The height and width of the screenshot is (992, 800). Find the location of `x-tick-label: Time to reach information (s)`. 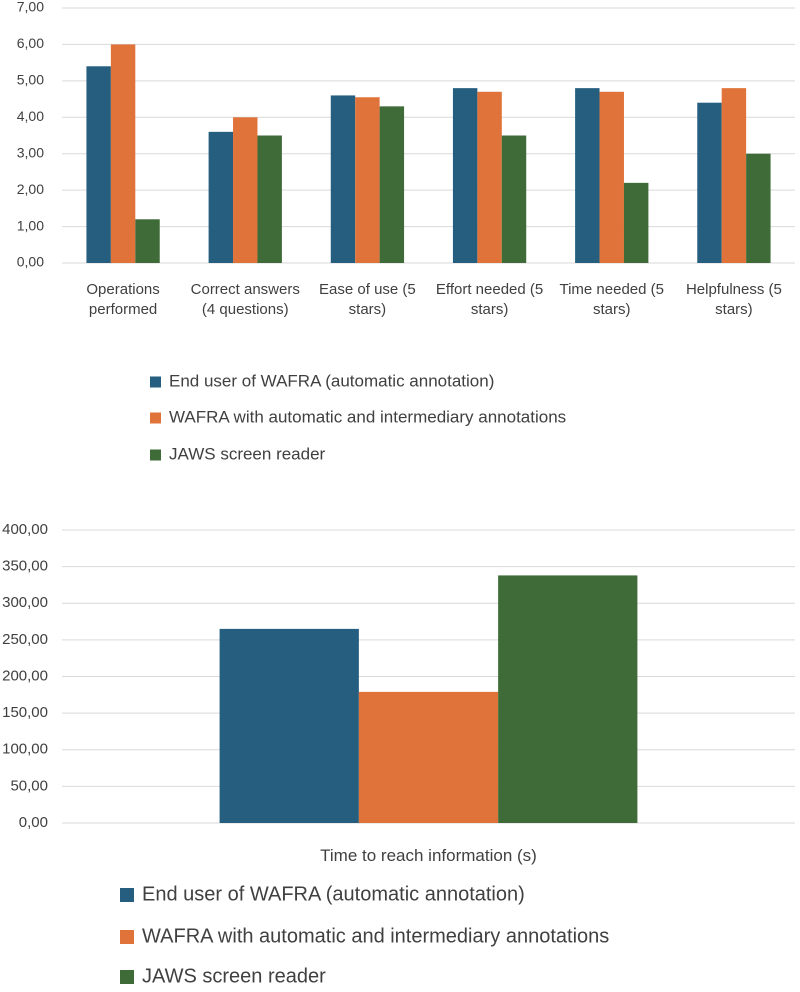

x-tick-label: Time to reach information (s) is located at coordinates (428, 855).